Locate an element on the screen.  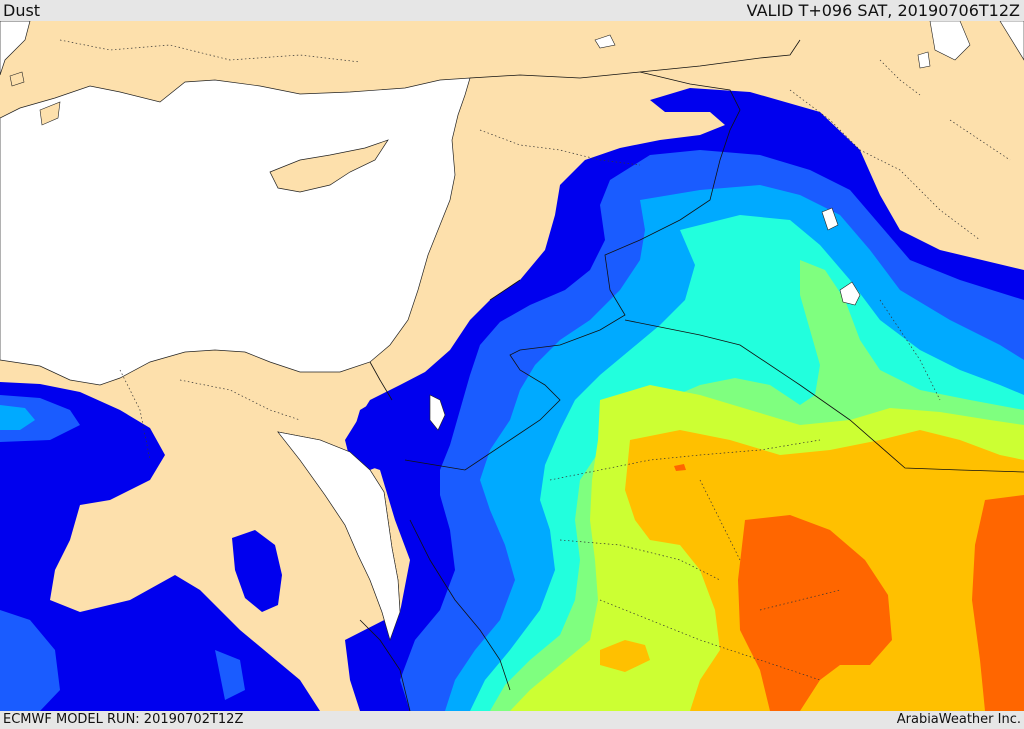
small-islands is located at coordinates (35, 98).